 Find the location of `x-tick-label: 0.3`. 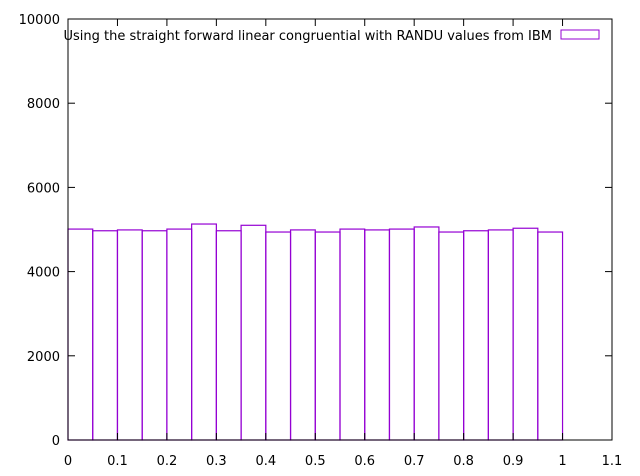

x-tick-label: 0.3 is located at coordinates (216, 461).